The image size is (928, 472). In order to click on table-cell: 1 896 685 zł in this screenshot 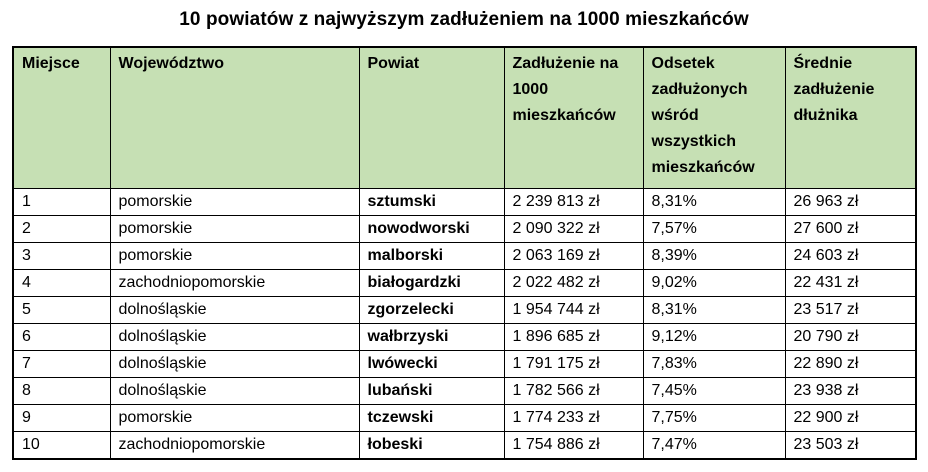, I will do `click(573, 337)`.